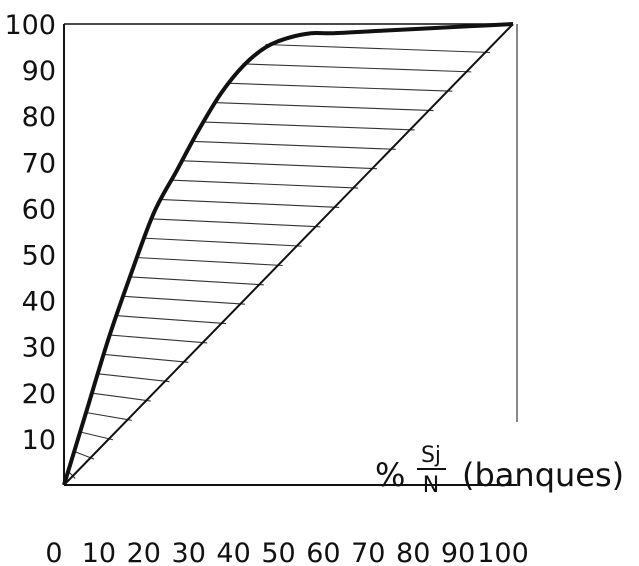 The width and height of the screenshot is (639, 566). I want to click on x-tick-label: 0, so click(53, 552).